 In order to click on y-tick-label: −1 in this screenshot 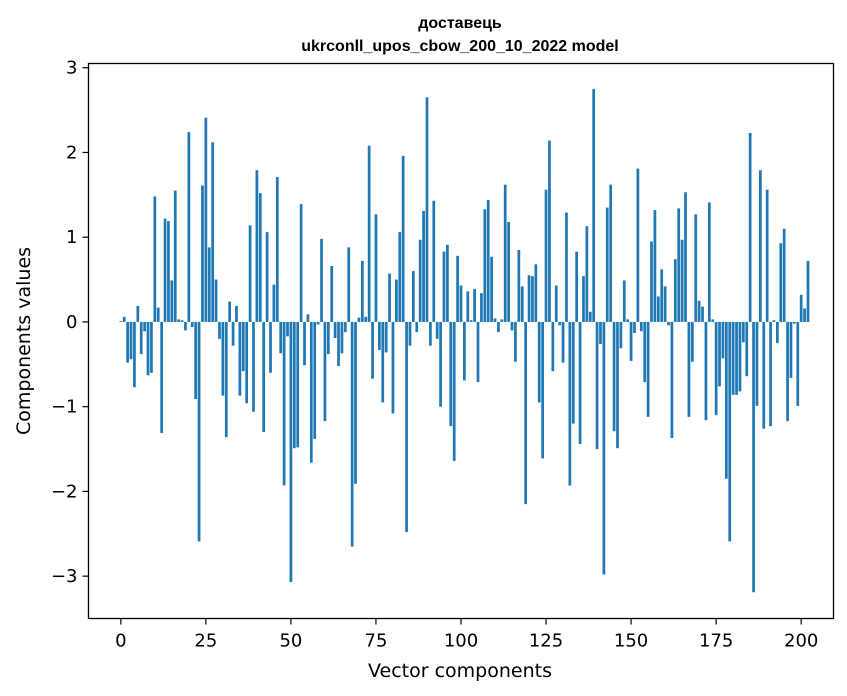, I will do `click(64, 407)`.